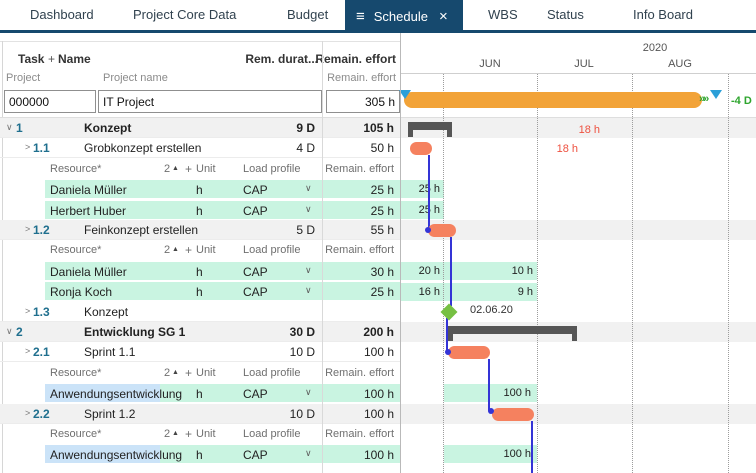  What do you see at coordinates (74, 59) in the screenshot?
I see `col-header-name: Name` at bounding box center [74, 59].